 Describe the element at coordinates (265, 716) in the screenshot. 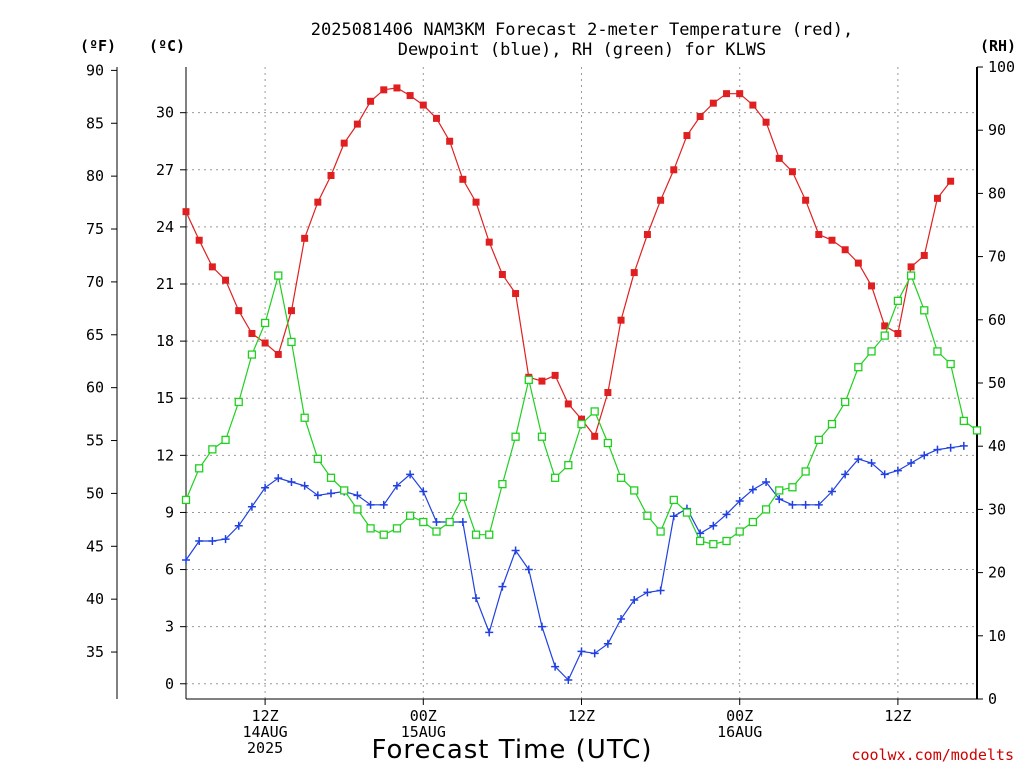

I see `x-tick-label: 12Z` at that location.